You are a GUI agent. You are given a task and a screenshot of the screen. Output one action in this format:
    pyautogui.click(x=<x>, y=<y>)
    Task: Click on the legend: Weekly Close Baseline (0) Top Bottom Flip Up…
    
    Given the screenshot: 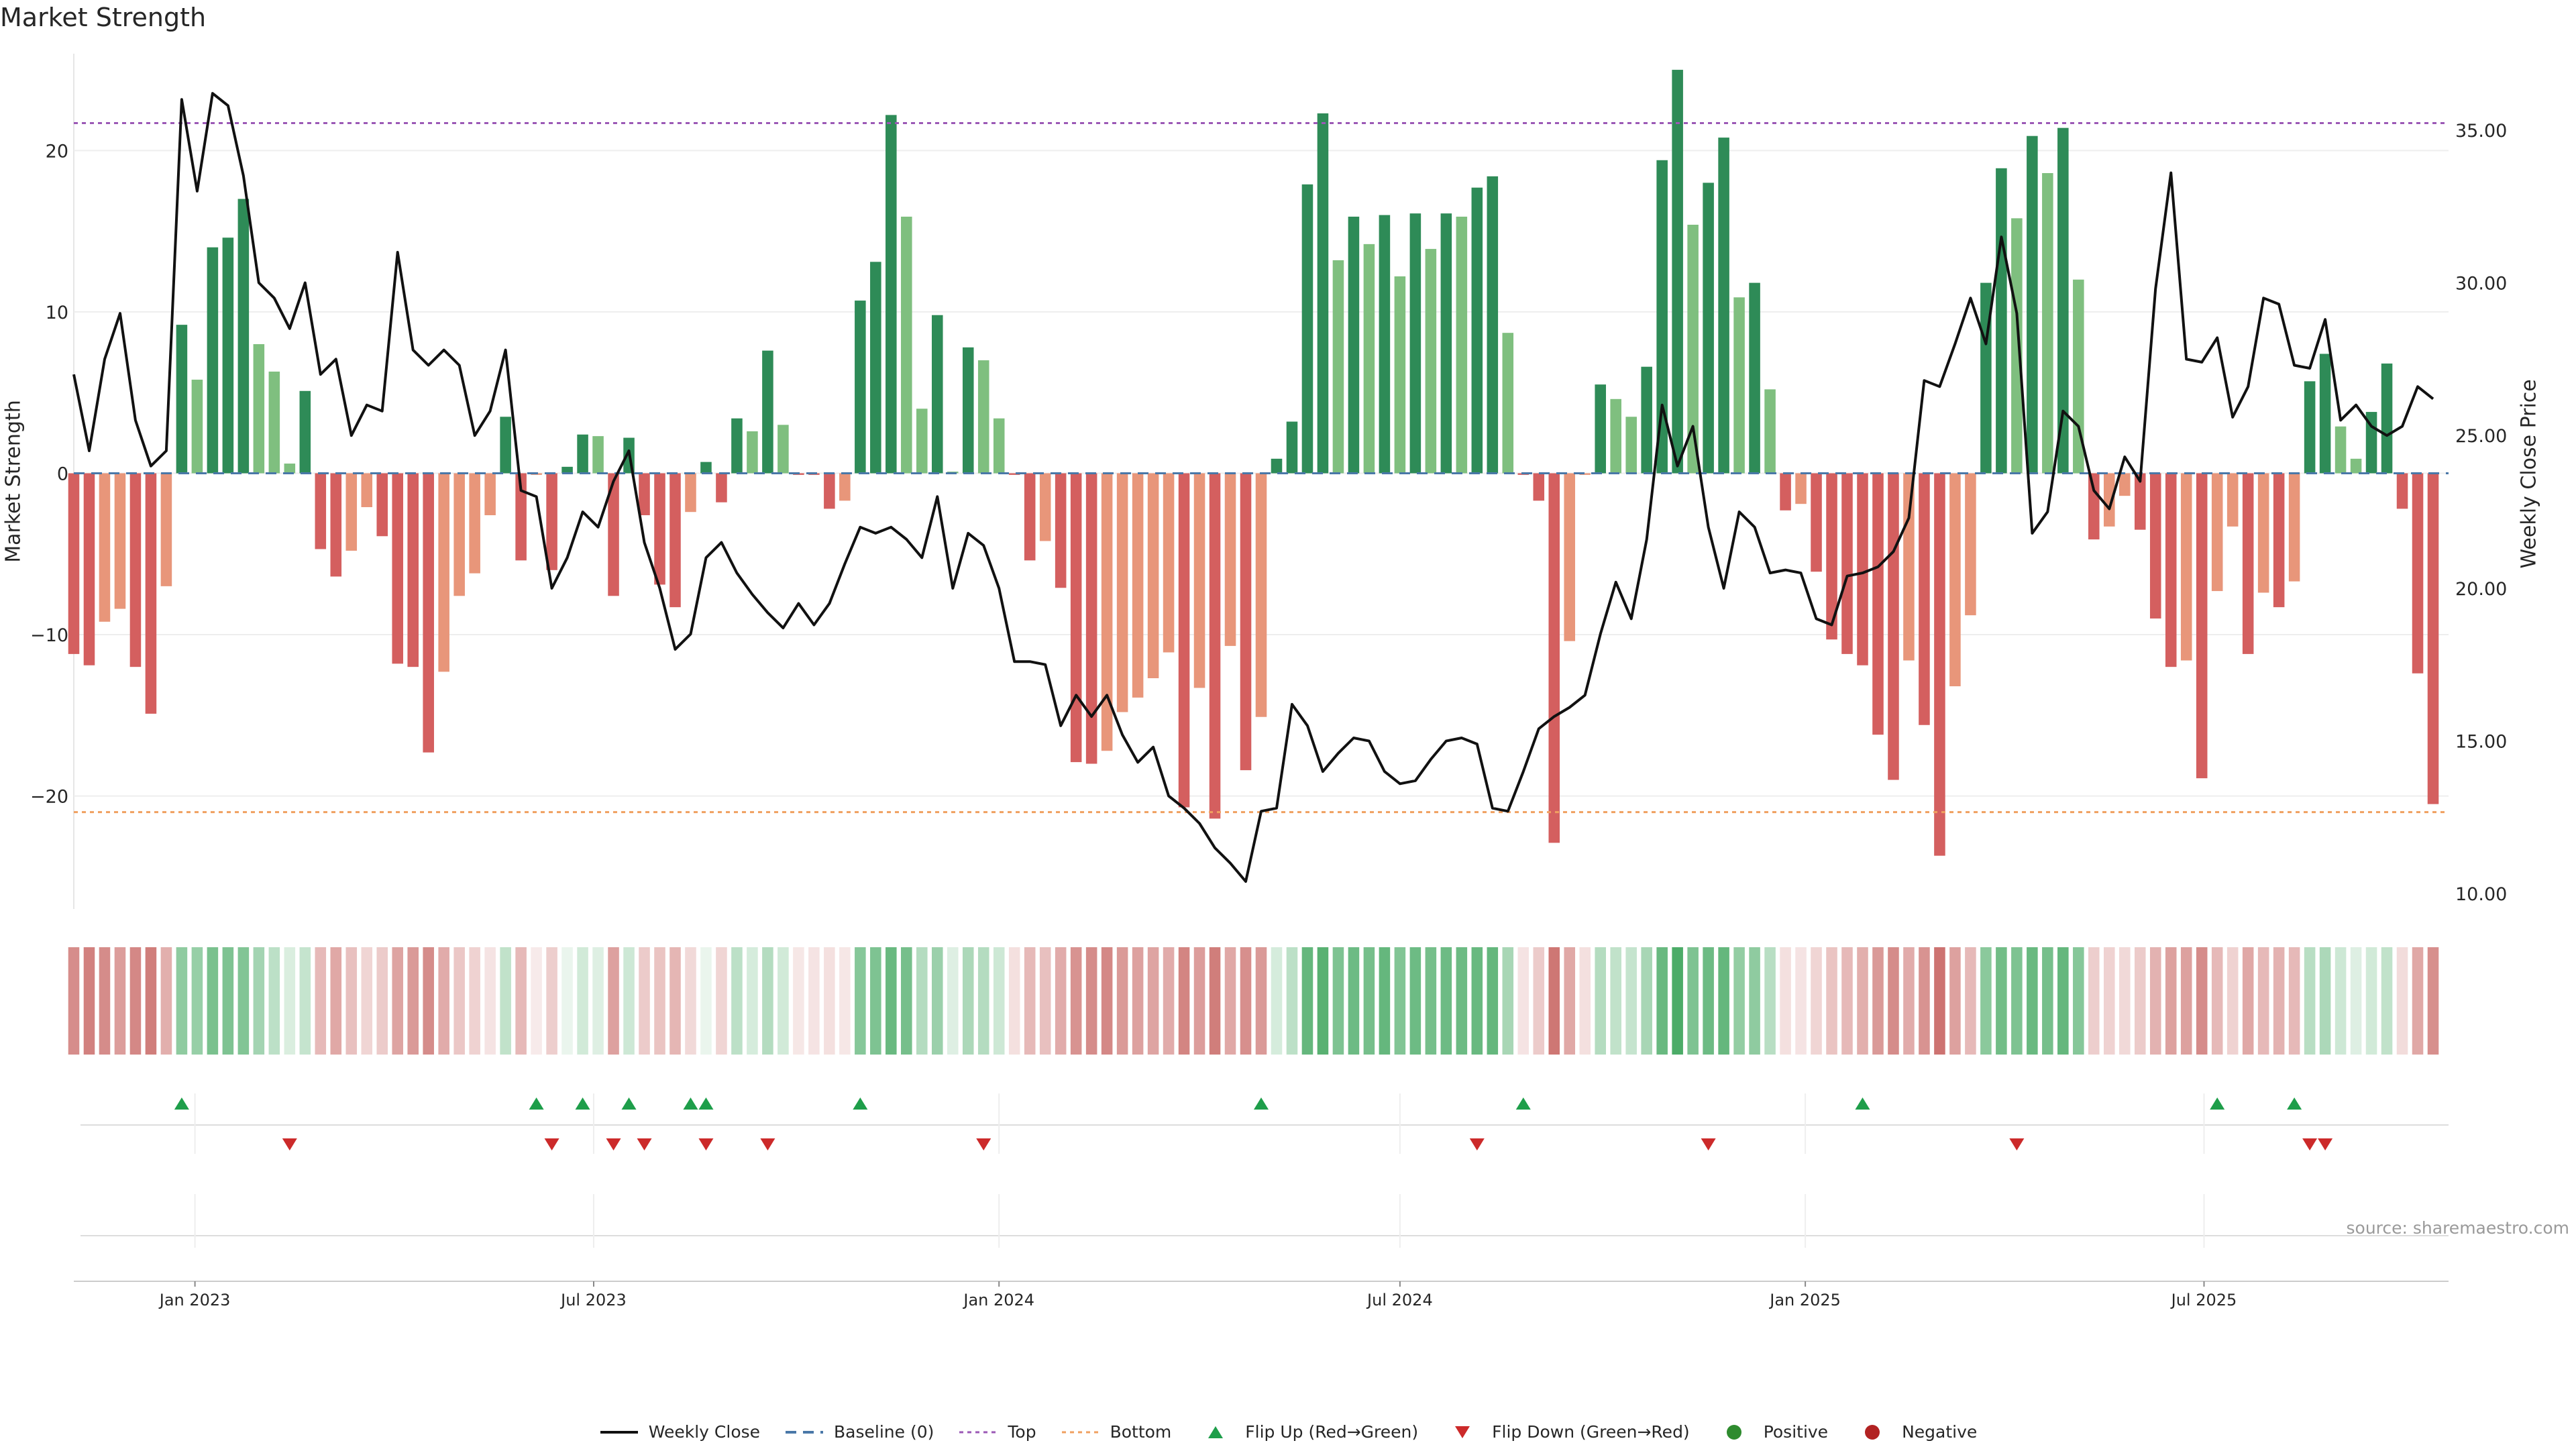 What is the action you would take?
    pyautogui.click(x=1288, y=1432)
    